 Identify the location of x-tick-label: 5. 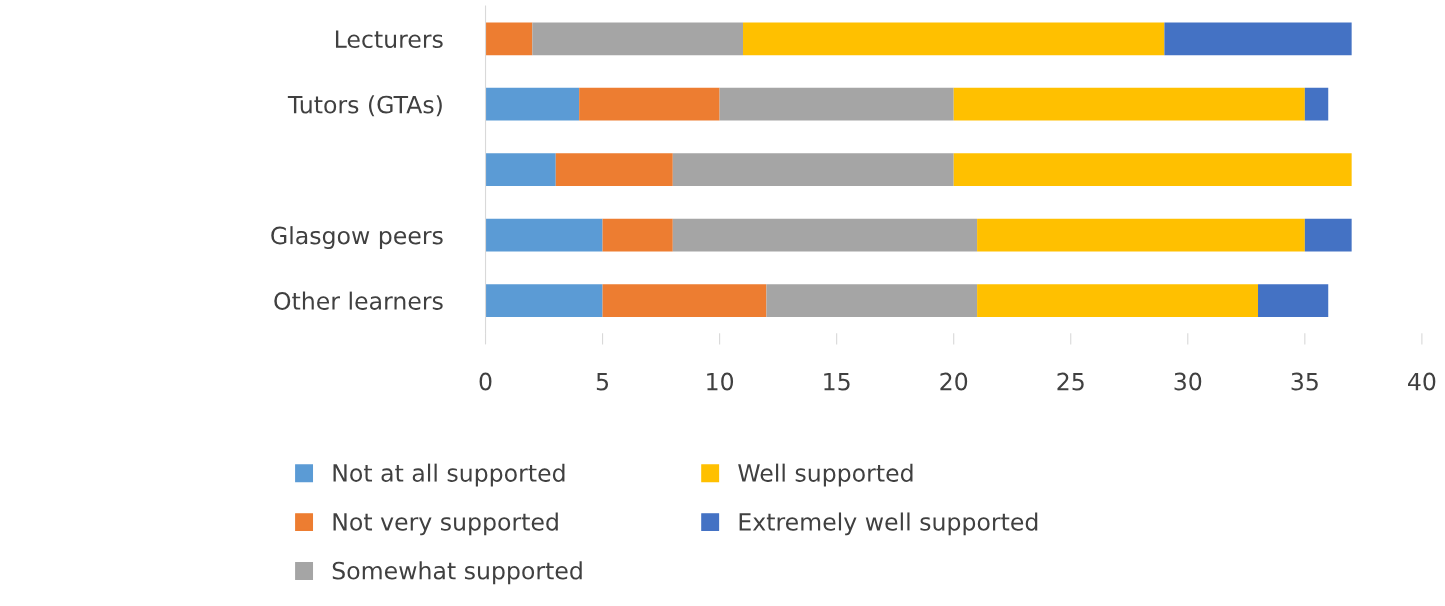
(602, 381).